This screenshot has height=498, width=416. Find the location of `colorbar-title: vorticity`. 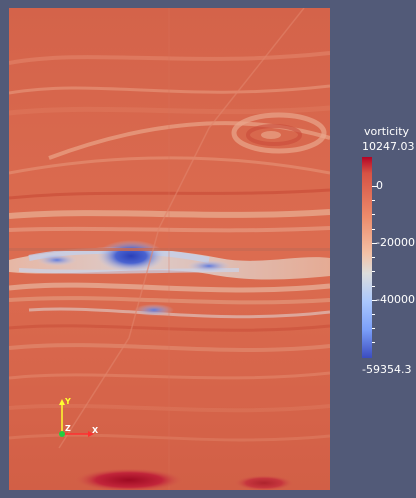

colorbar-title: vorticity is located at coordinates (387, 131).